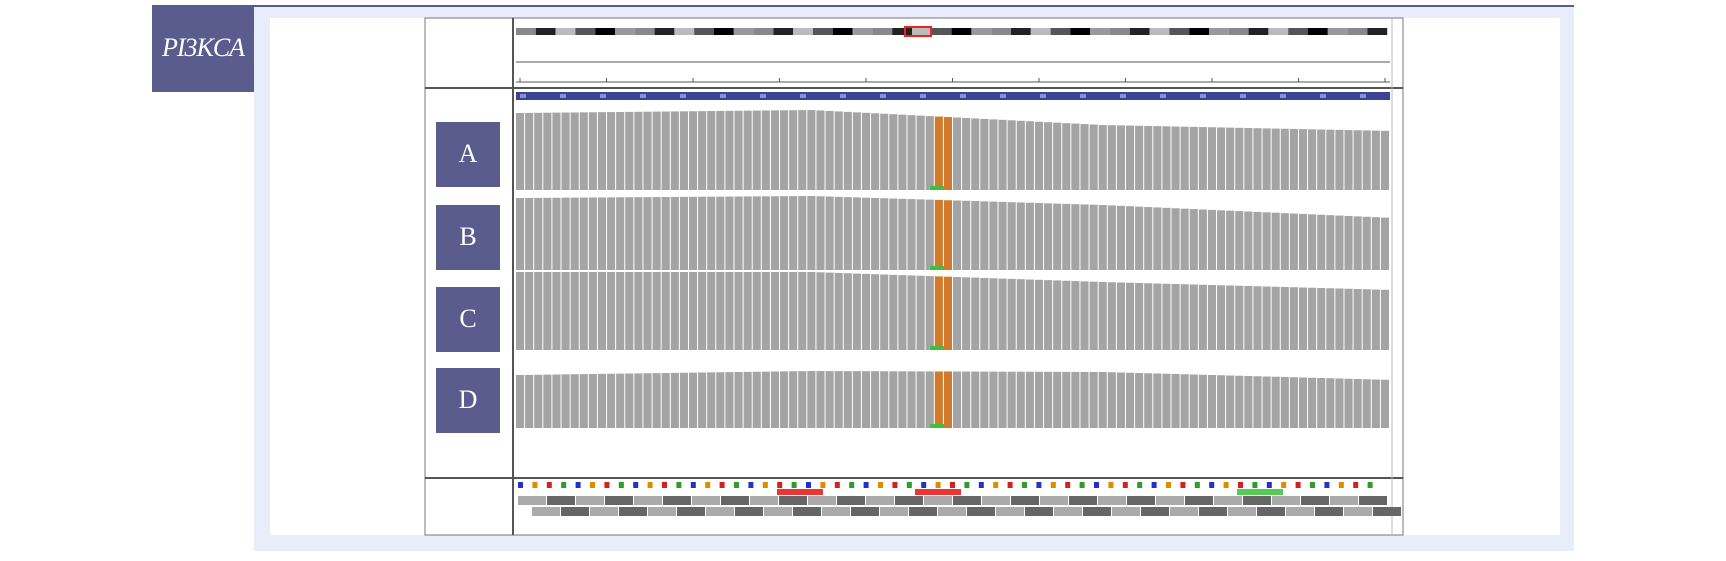  I want to click on highlight, so click(938, 492).